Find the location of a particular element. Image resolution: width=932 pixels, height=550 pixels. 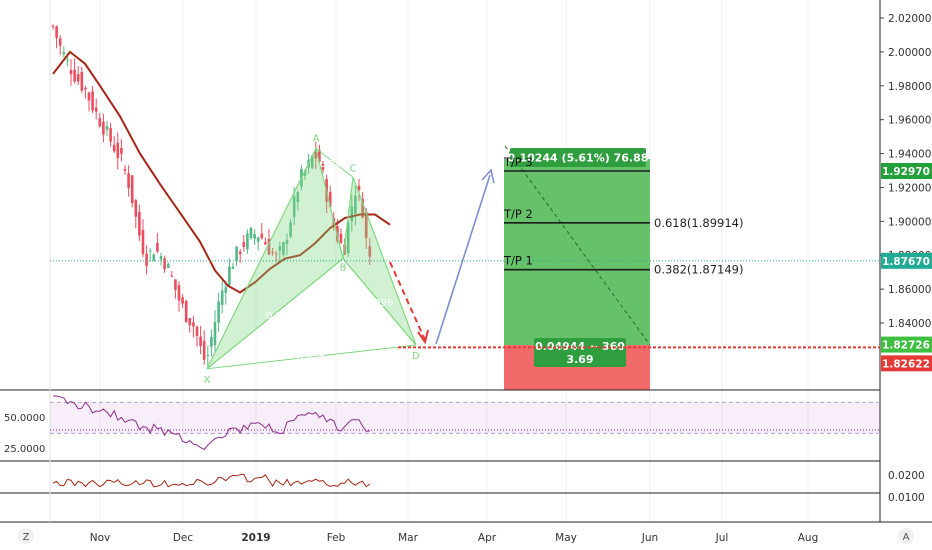

pattern-point-d: D is located at coordinates (416, 356).